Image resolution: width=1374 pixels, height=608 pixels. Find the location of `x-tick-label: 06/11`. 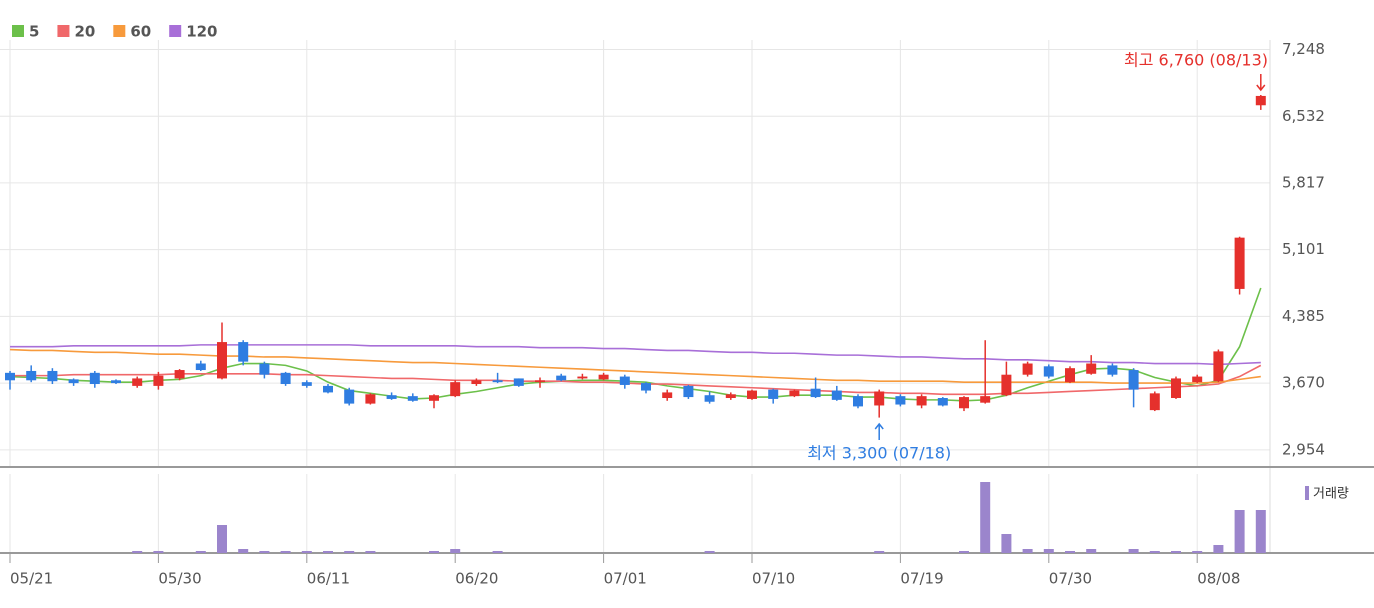

x-tick-label: 06/11 is located at coordinates (328, 579).